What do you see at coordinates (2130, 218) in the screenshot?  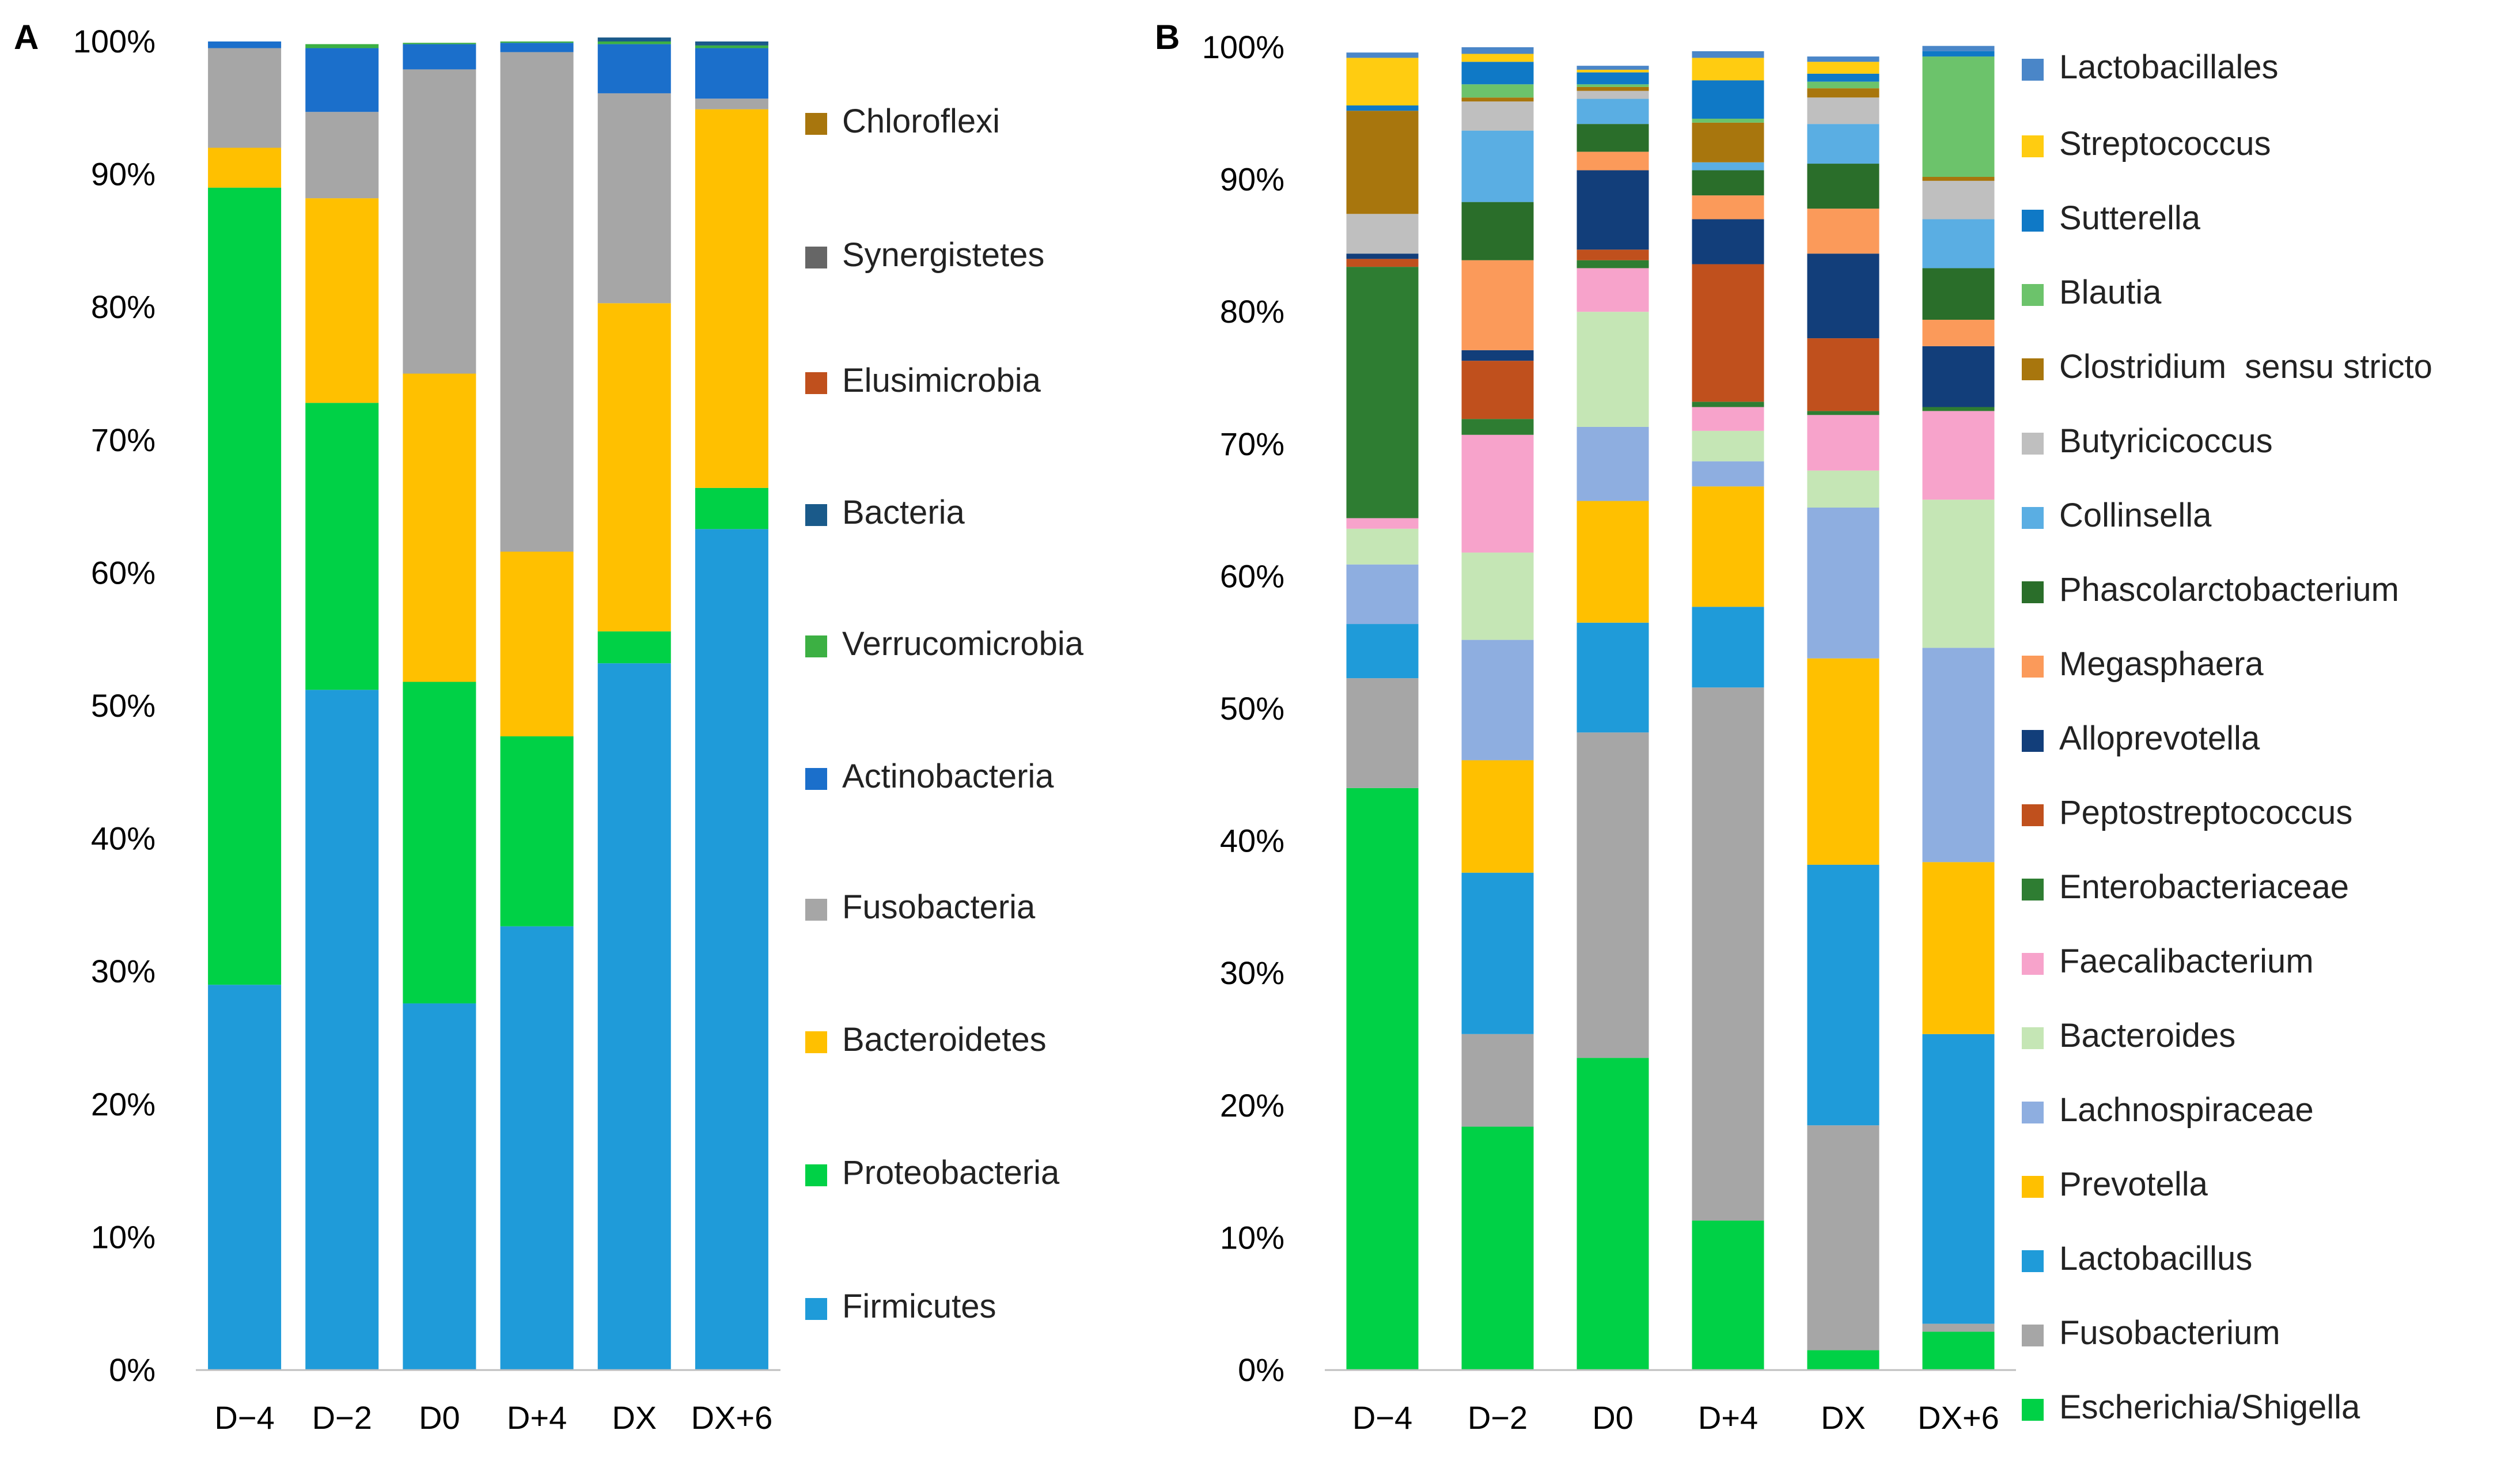 I see `panel-b-legend-label-sutterella: Sutterella` at bounding box center [2130, 218].